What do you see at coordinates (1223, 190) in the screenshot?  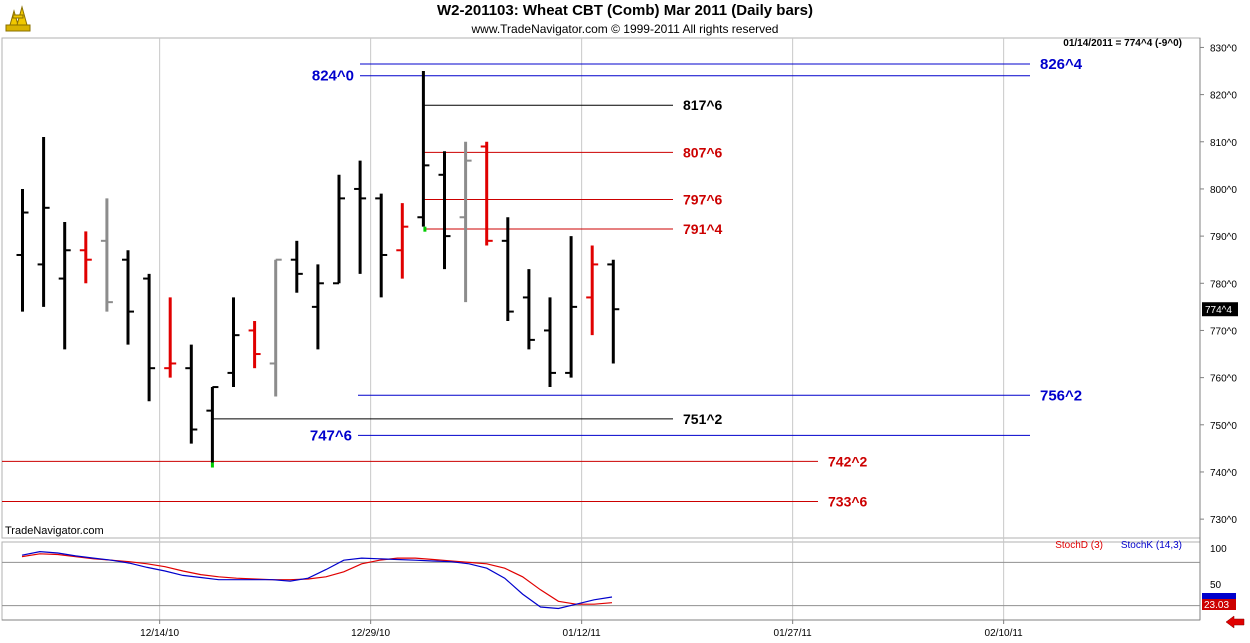 I see `price-tick-label-7: 800^0` at bounding box center [1223, 190].